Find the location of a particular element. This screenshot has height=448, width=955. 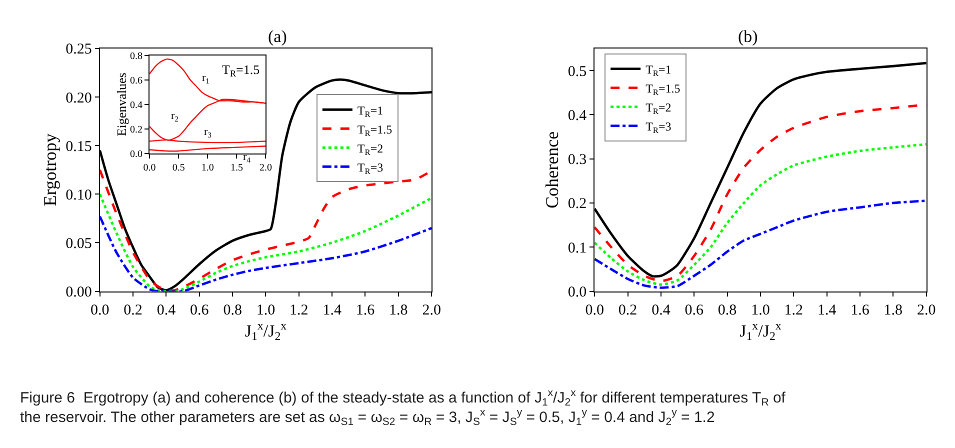

y-tick-label: 0.15 is located at coordinates (79, 146).